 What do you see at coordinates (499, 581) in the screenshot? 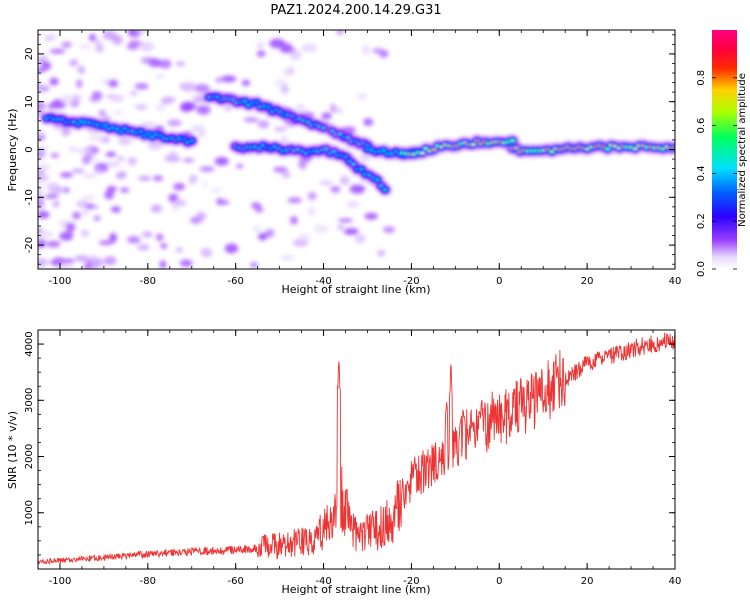
I see `snr-x-tick-label: 0` at bounding box center [499, 581].